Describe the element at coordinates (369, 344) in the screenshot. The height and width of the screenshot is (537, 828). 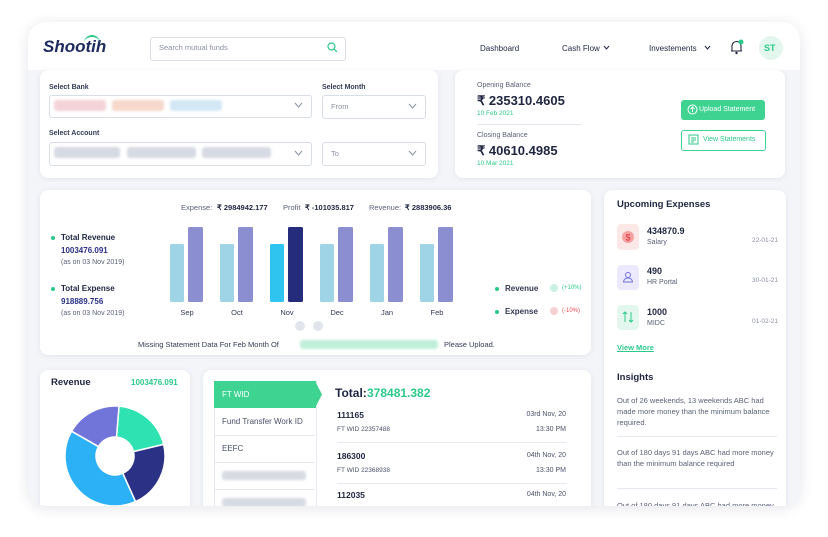
I see `blurred-account` at that location.